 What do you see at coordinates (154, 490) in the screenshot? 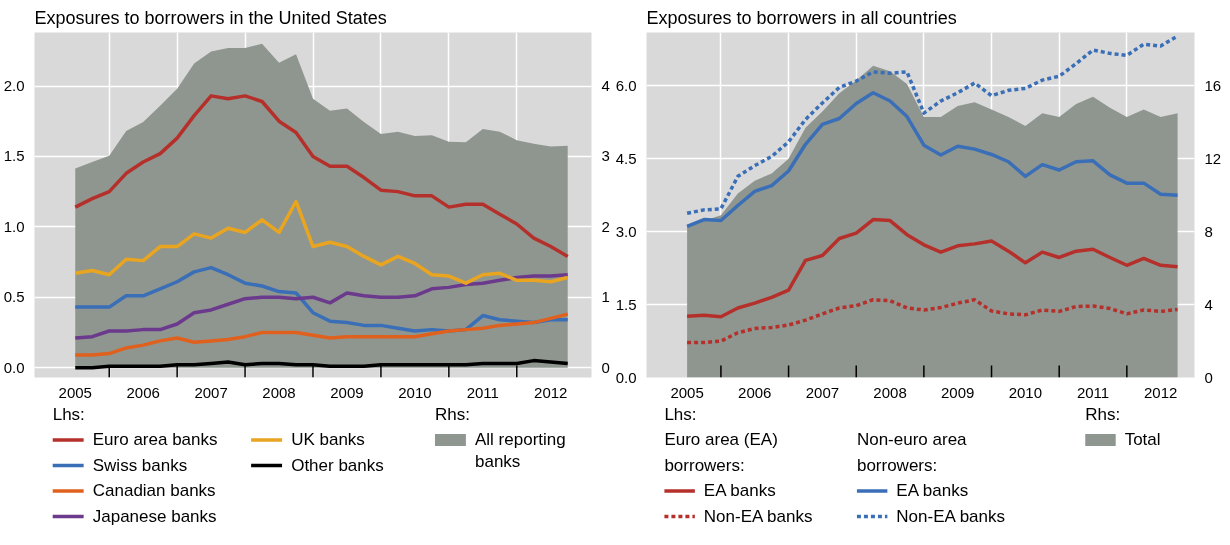
I see `legend-label: Canadian banks` at bounding box center [154, 490].